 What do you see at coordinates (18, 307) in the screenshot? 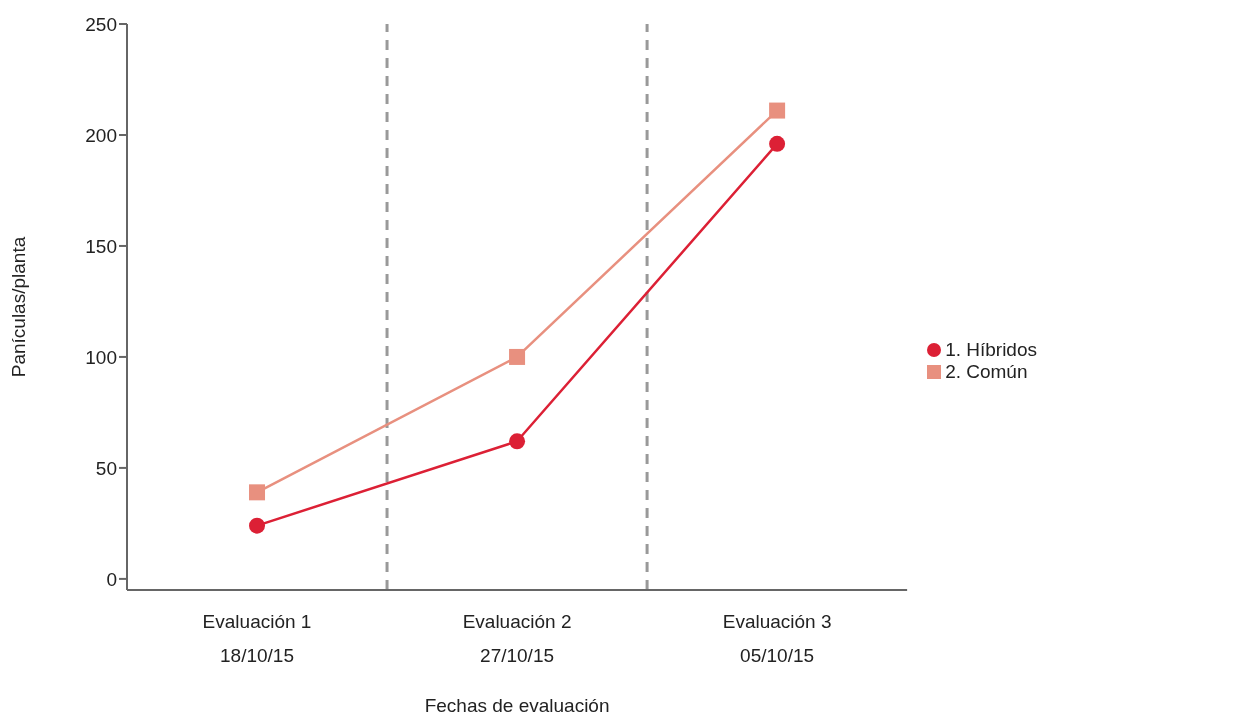
I see `y-axis-title: Panículas/planta` at bounding box center [18, 307].